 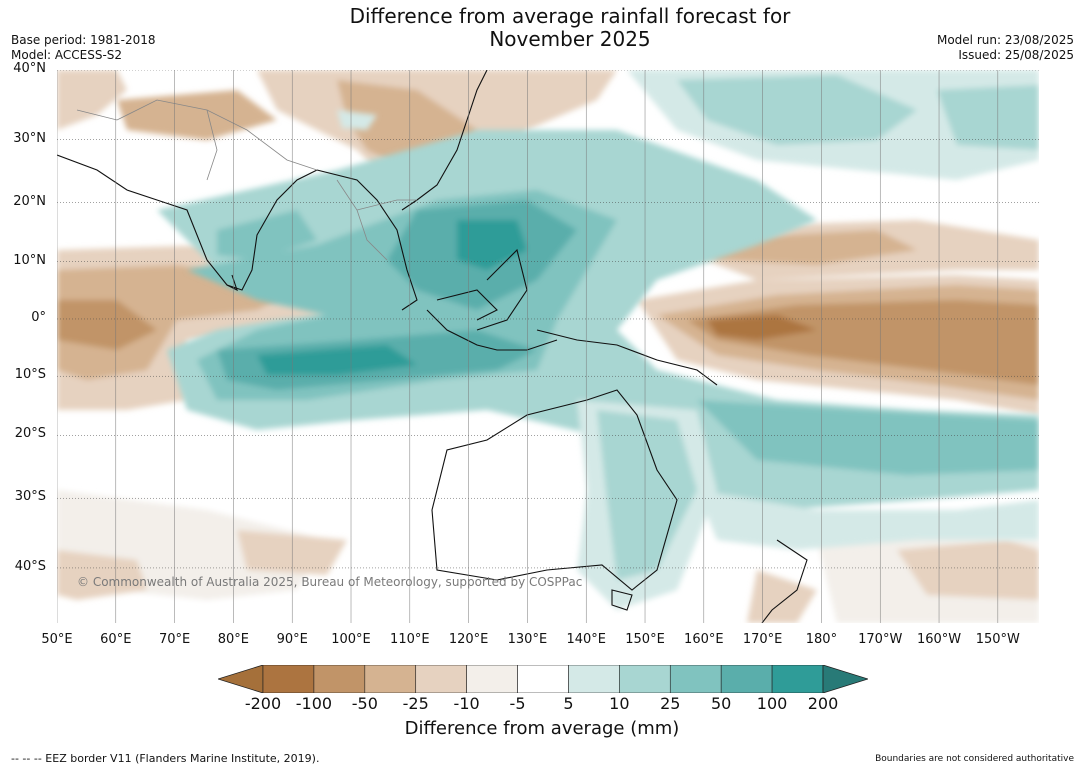 What do you see at coordinates (29, 201) in the screenshot?
I see `latitude-label: 20°N` at bounding box center [29, 201].